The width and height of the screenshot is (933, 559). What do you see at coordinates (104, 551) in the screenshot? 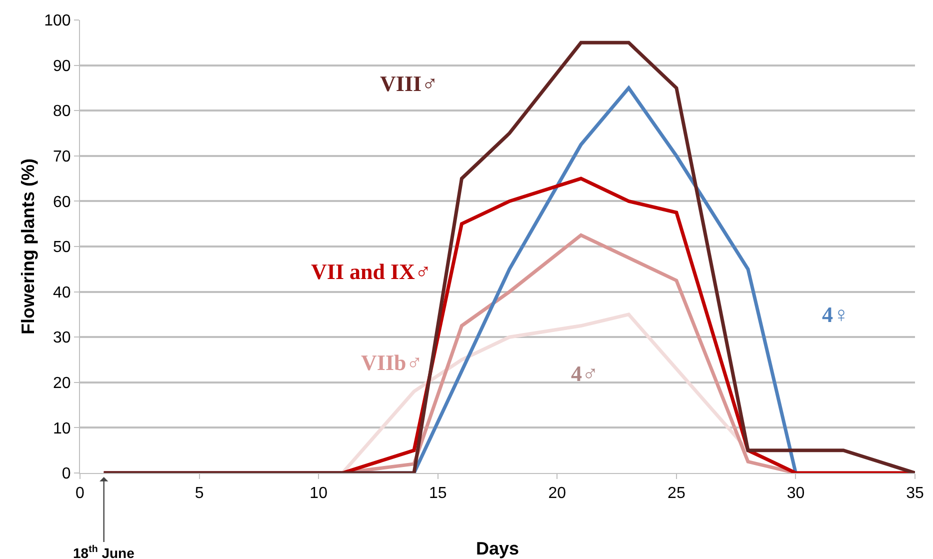
I see `annotation: 18$^{th}$ June` at bounding box center [104, 551].